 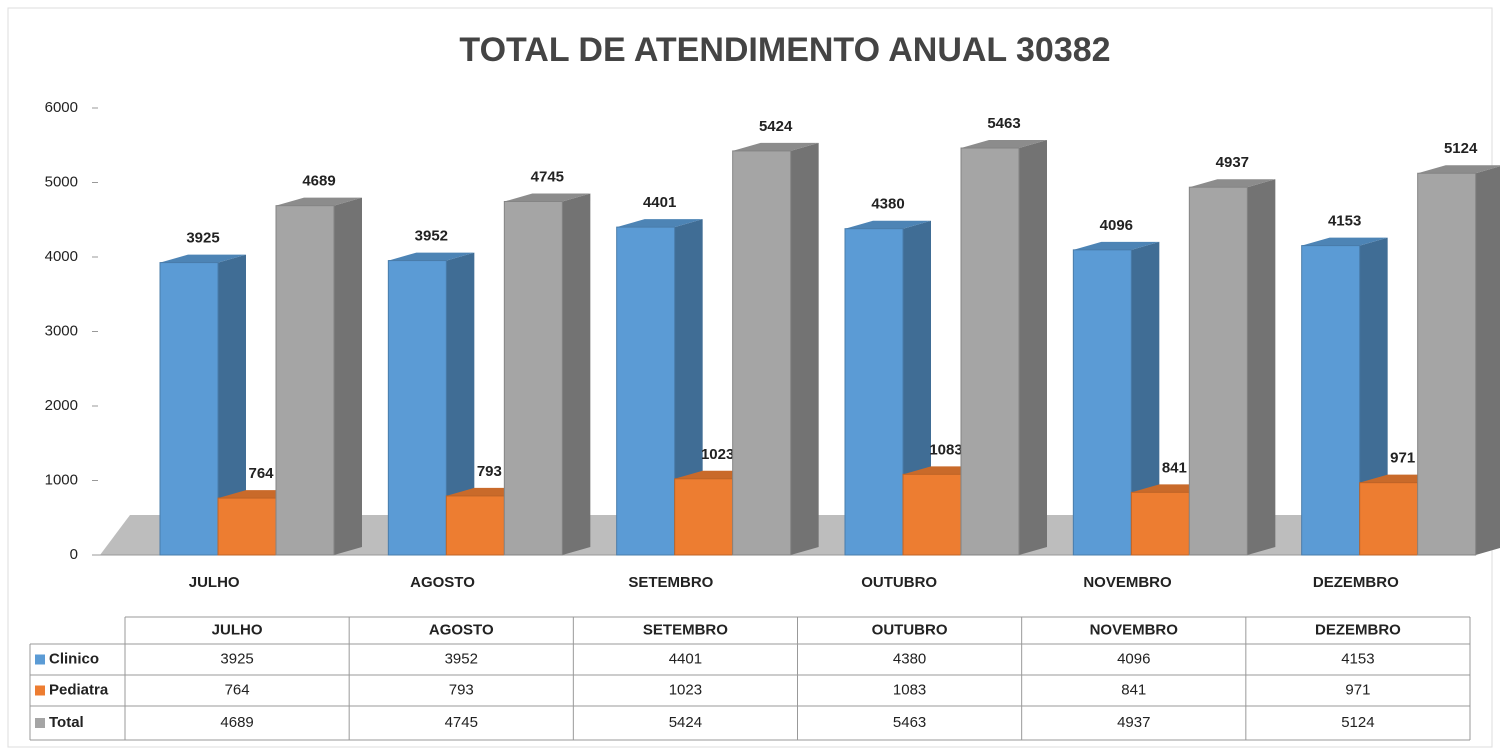 What do you see at coordinates (685, 629) in the screenshot?
I see `table-header: SETEMBRO` at bounding box center [685, 629].